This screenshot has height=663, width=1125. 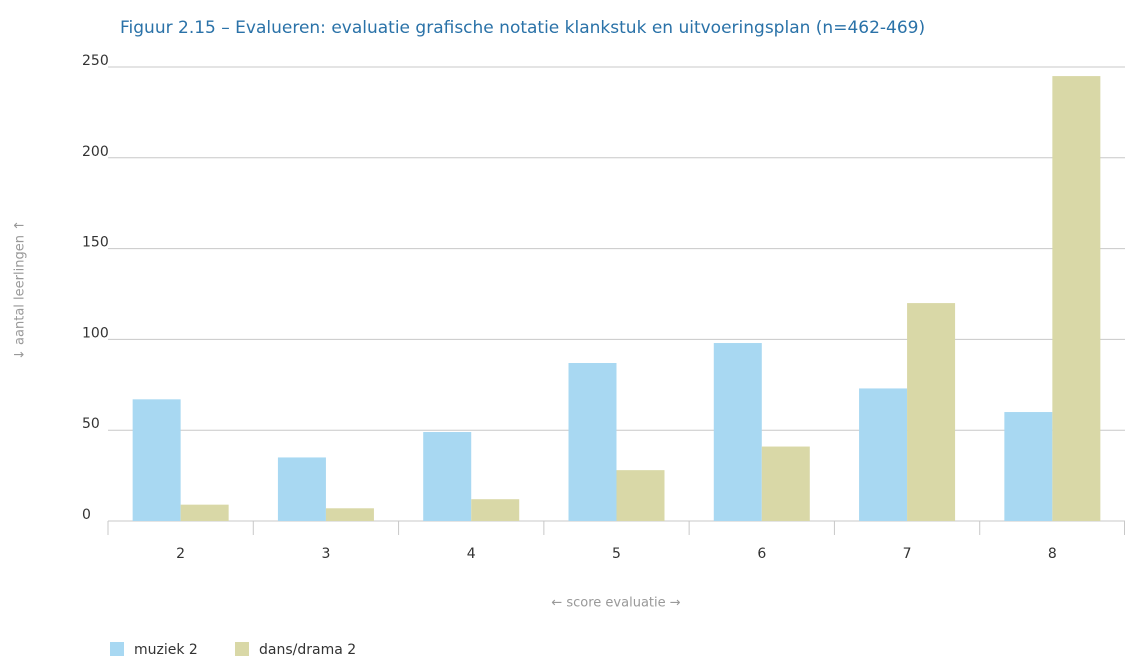 I want to click on y-axis-label: ↓ aantal leerlingen ↑, so click(x=20, y=290).